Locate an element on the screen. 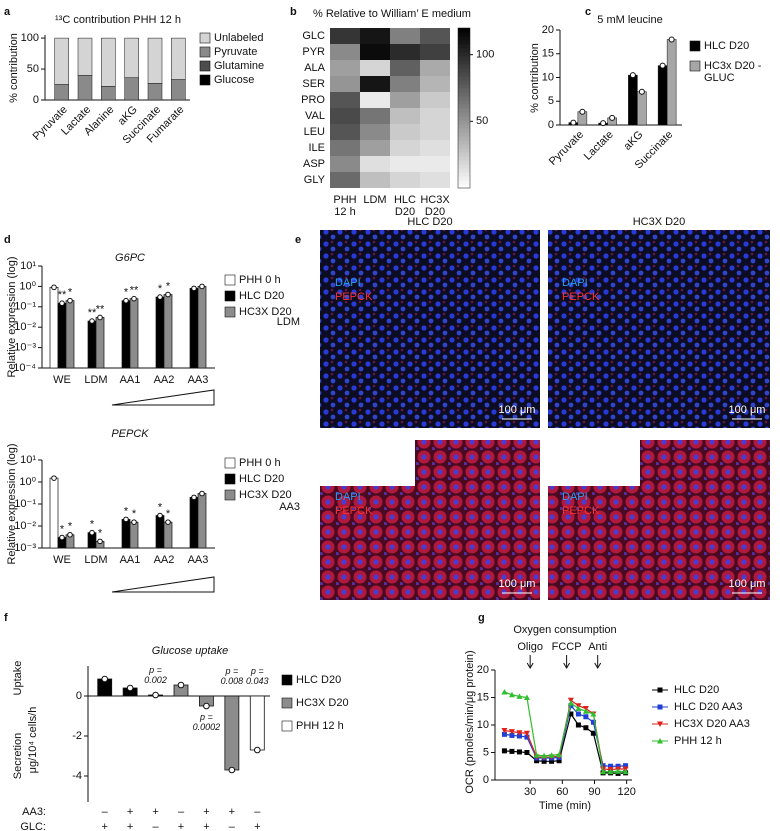  y-axis-label: Relative expression (log) is located at coordinates (12, 503).